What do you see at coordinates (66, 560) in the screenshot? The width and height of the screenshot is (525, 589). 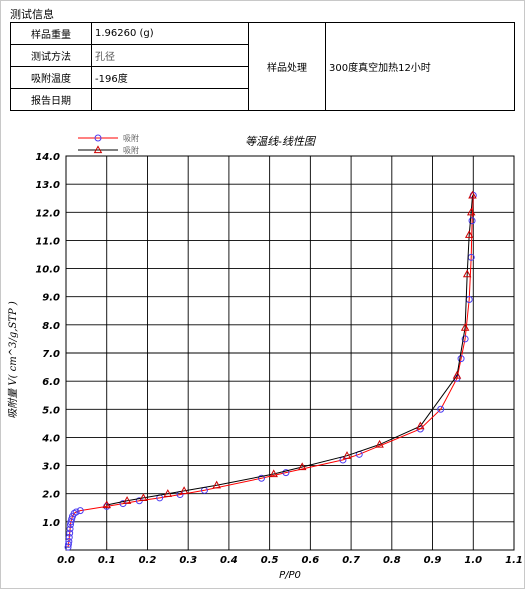 I see `x-tick-label: 0.0` at bounding box center [66, 560].